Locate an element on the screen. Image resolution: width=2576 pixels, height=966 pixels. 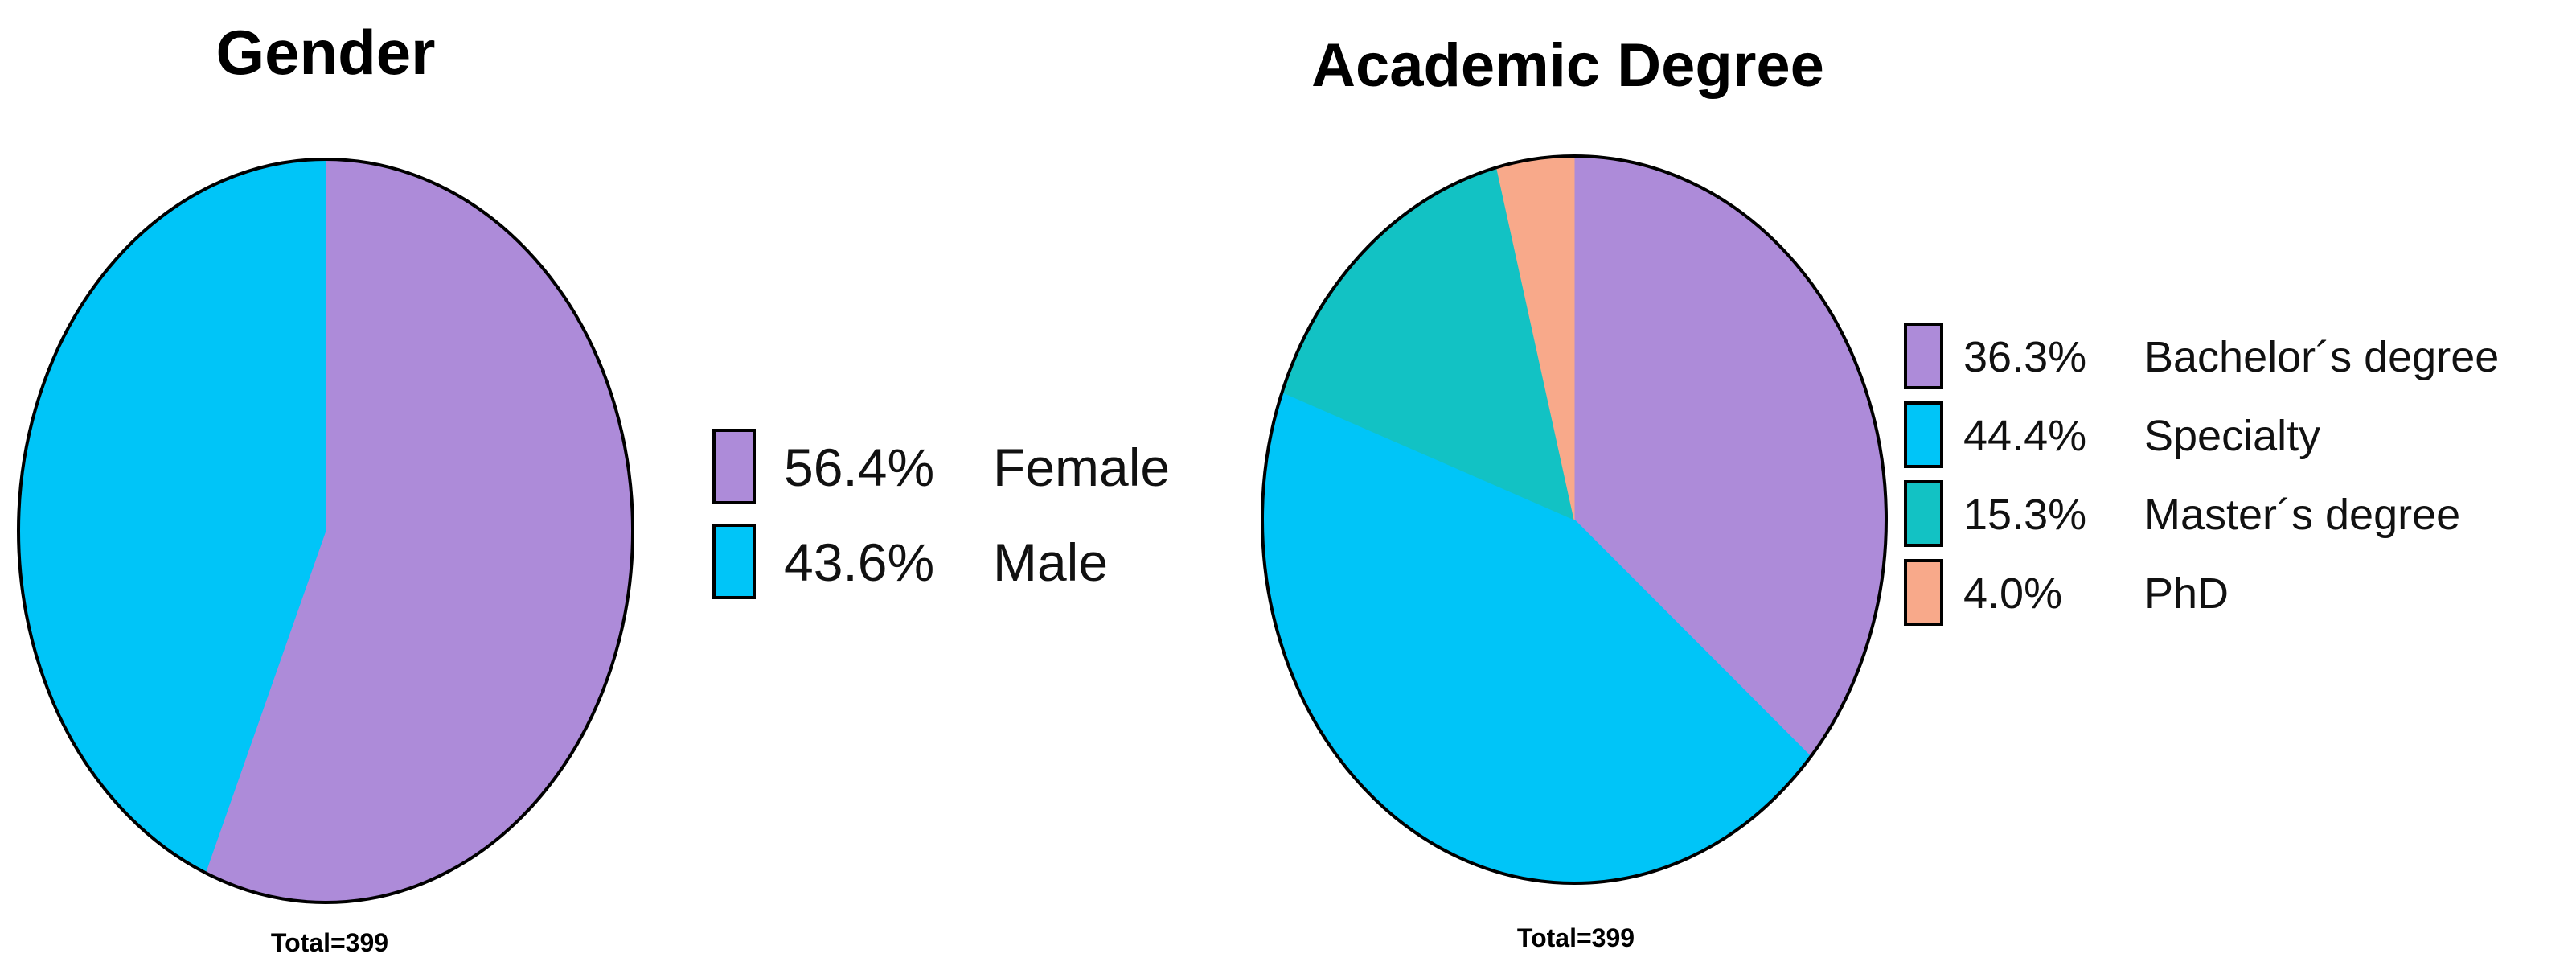
legend-label: Master´s degree is located at coordinates (2302, 515).